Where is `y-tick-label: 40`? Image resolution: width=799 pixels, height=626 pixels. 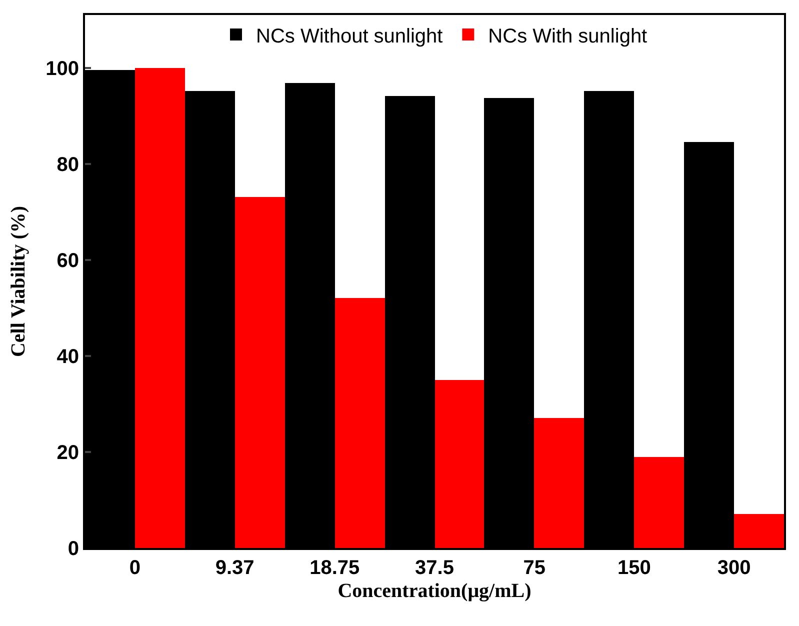 y-tick-label: 40 is located at coordinates (67, 357).